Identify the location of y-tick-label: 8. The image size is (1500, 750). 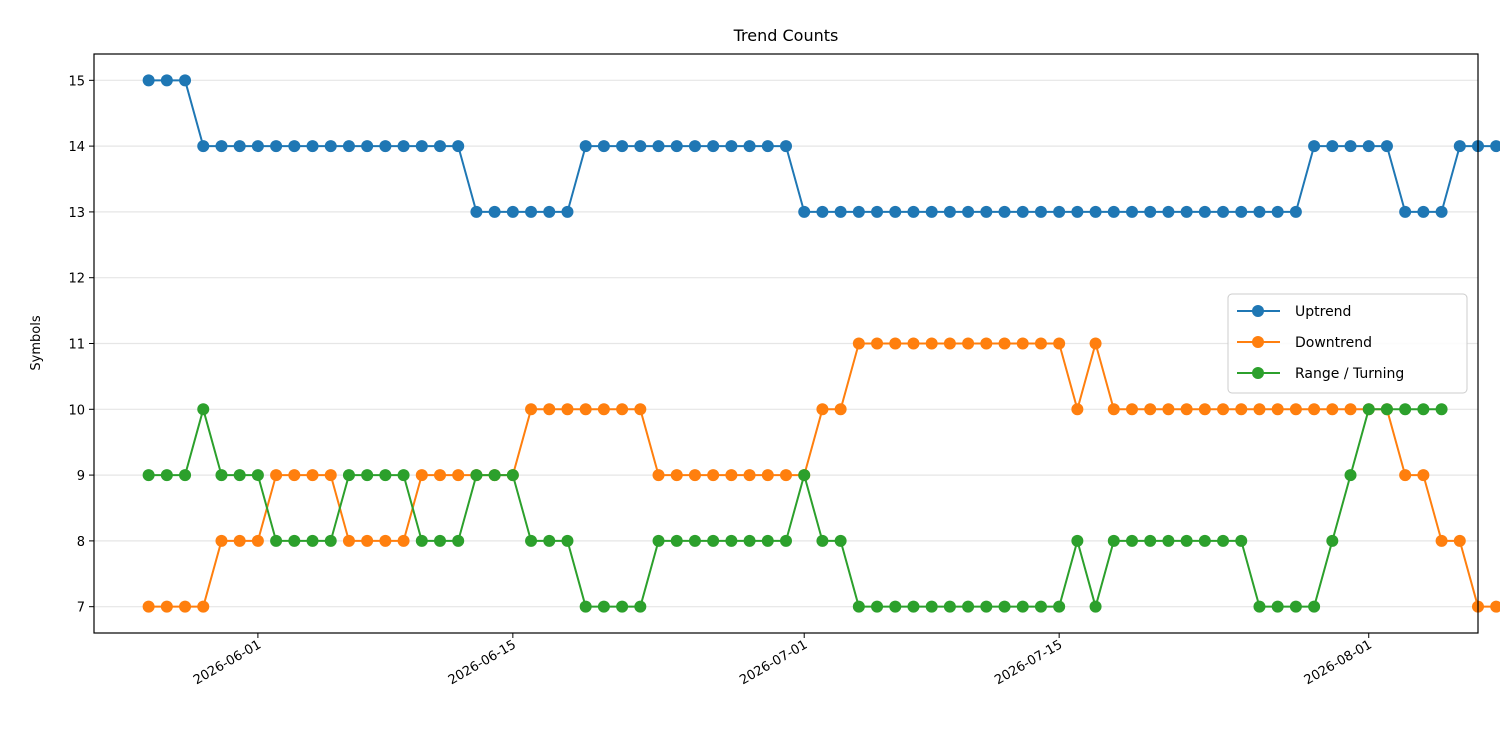
(81, 542).